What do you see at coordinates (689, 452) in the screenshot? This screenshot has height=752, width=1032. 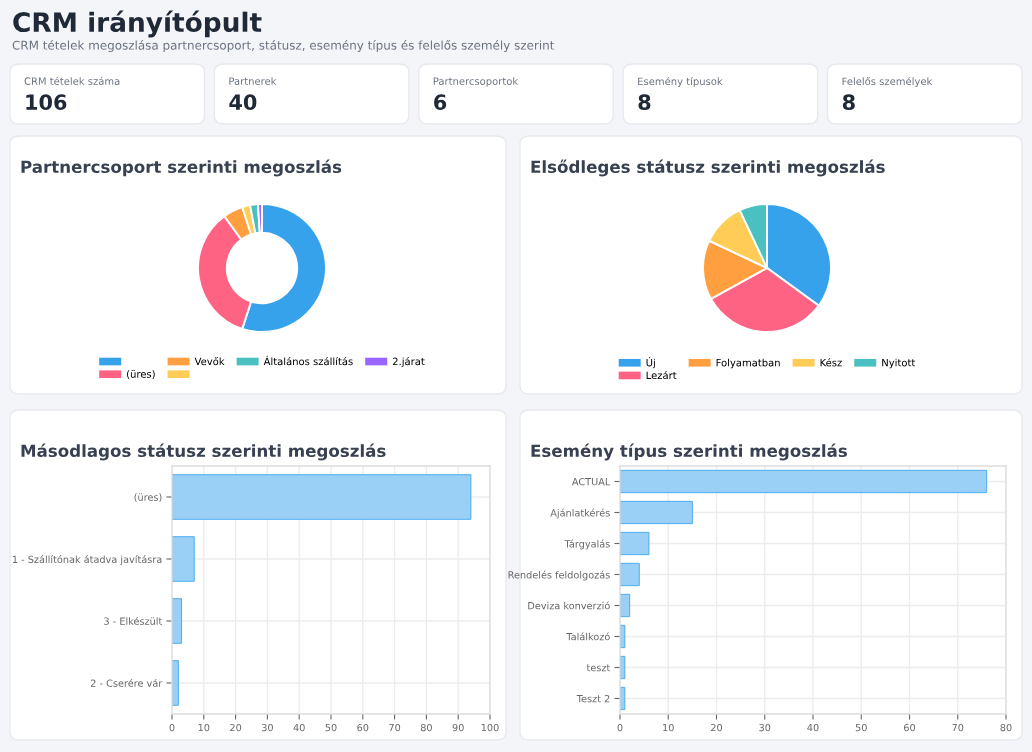 I see `chart-title: Esemény típus szerinti megoszlás` at bounding box center [689, 452].